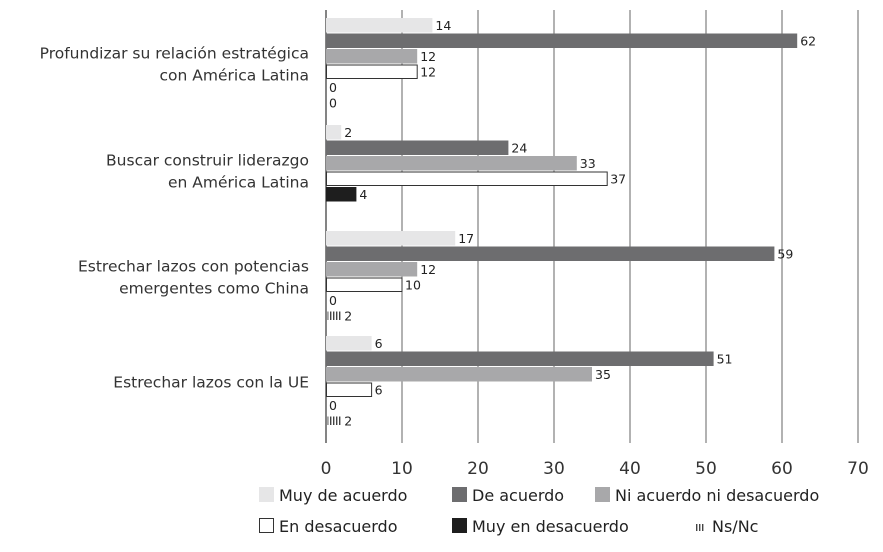  I want to click on value-label-de-acuerdo-2: 24, so click(519, 148).